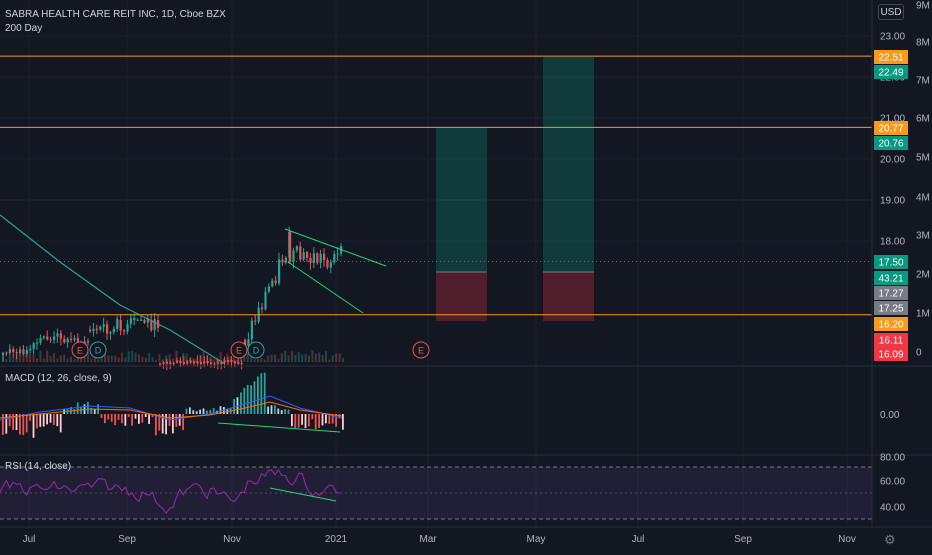 This screenshot has width=932, height=555. Describe the element at coordinates (923, 275) in the screenshot. I see `volume-axis-label: 2M` at that location.